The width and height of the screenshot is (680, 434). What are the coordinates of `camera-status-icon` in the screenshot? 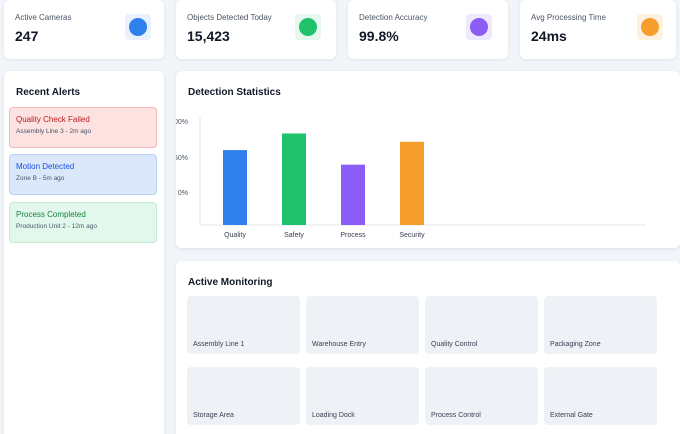 It's located at (138, 27).